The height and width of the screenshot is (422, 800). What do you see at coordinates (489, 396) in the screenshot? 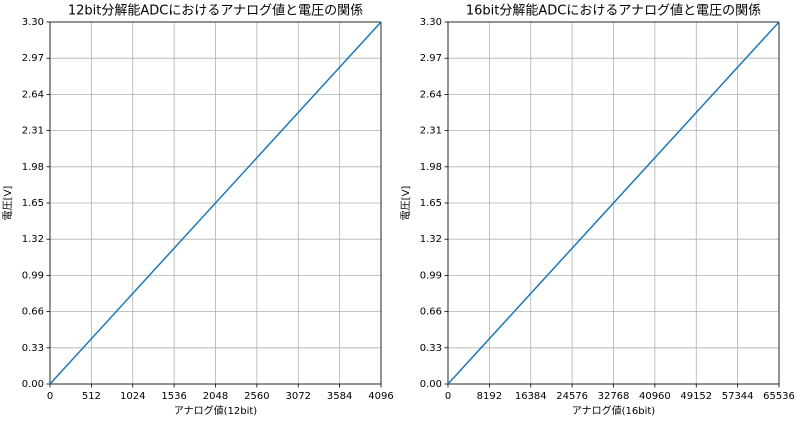
I see `x-tick-label: 8192` at bounding box center [489, 396].